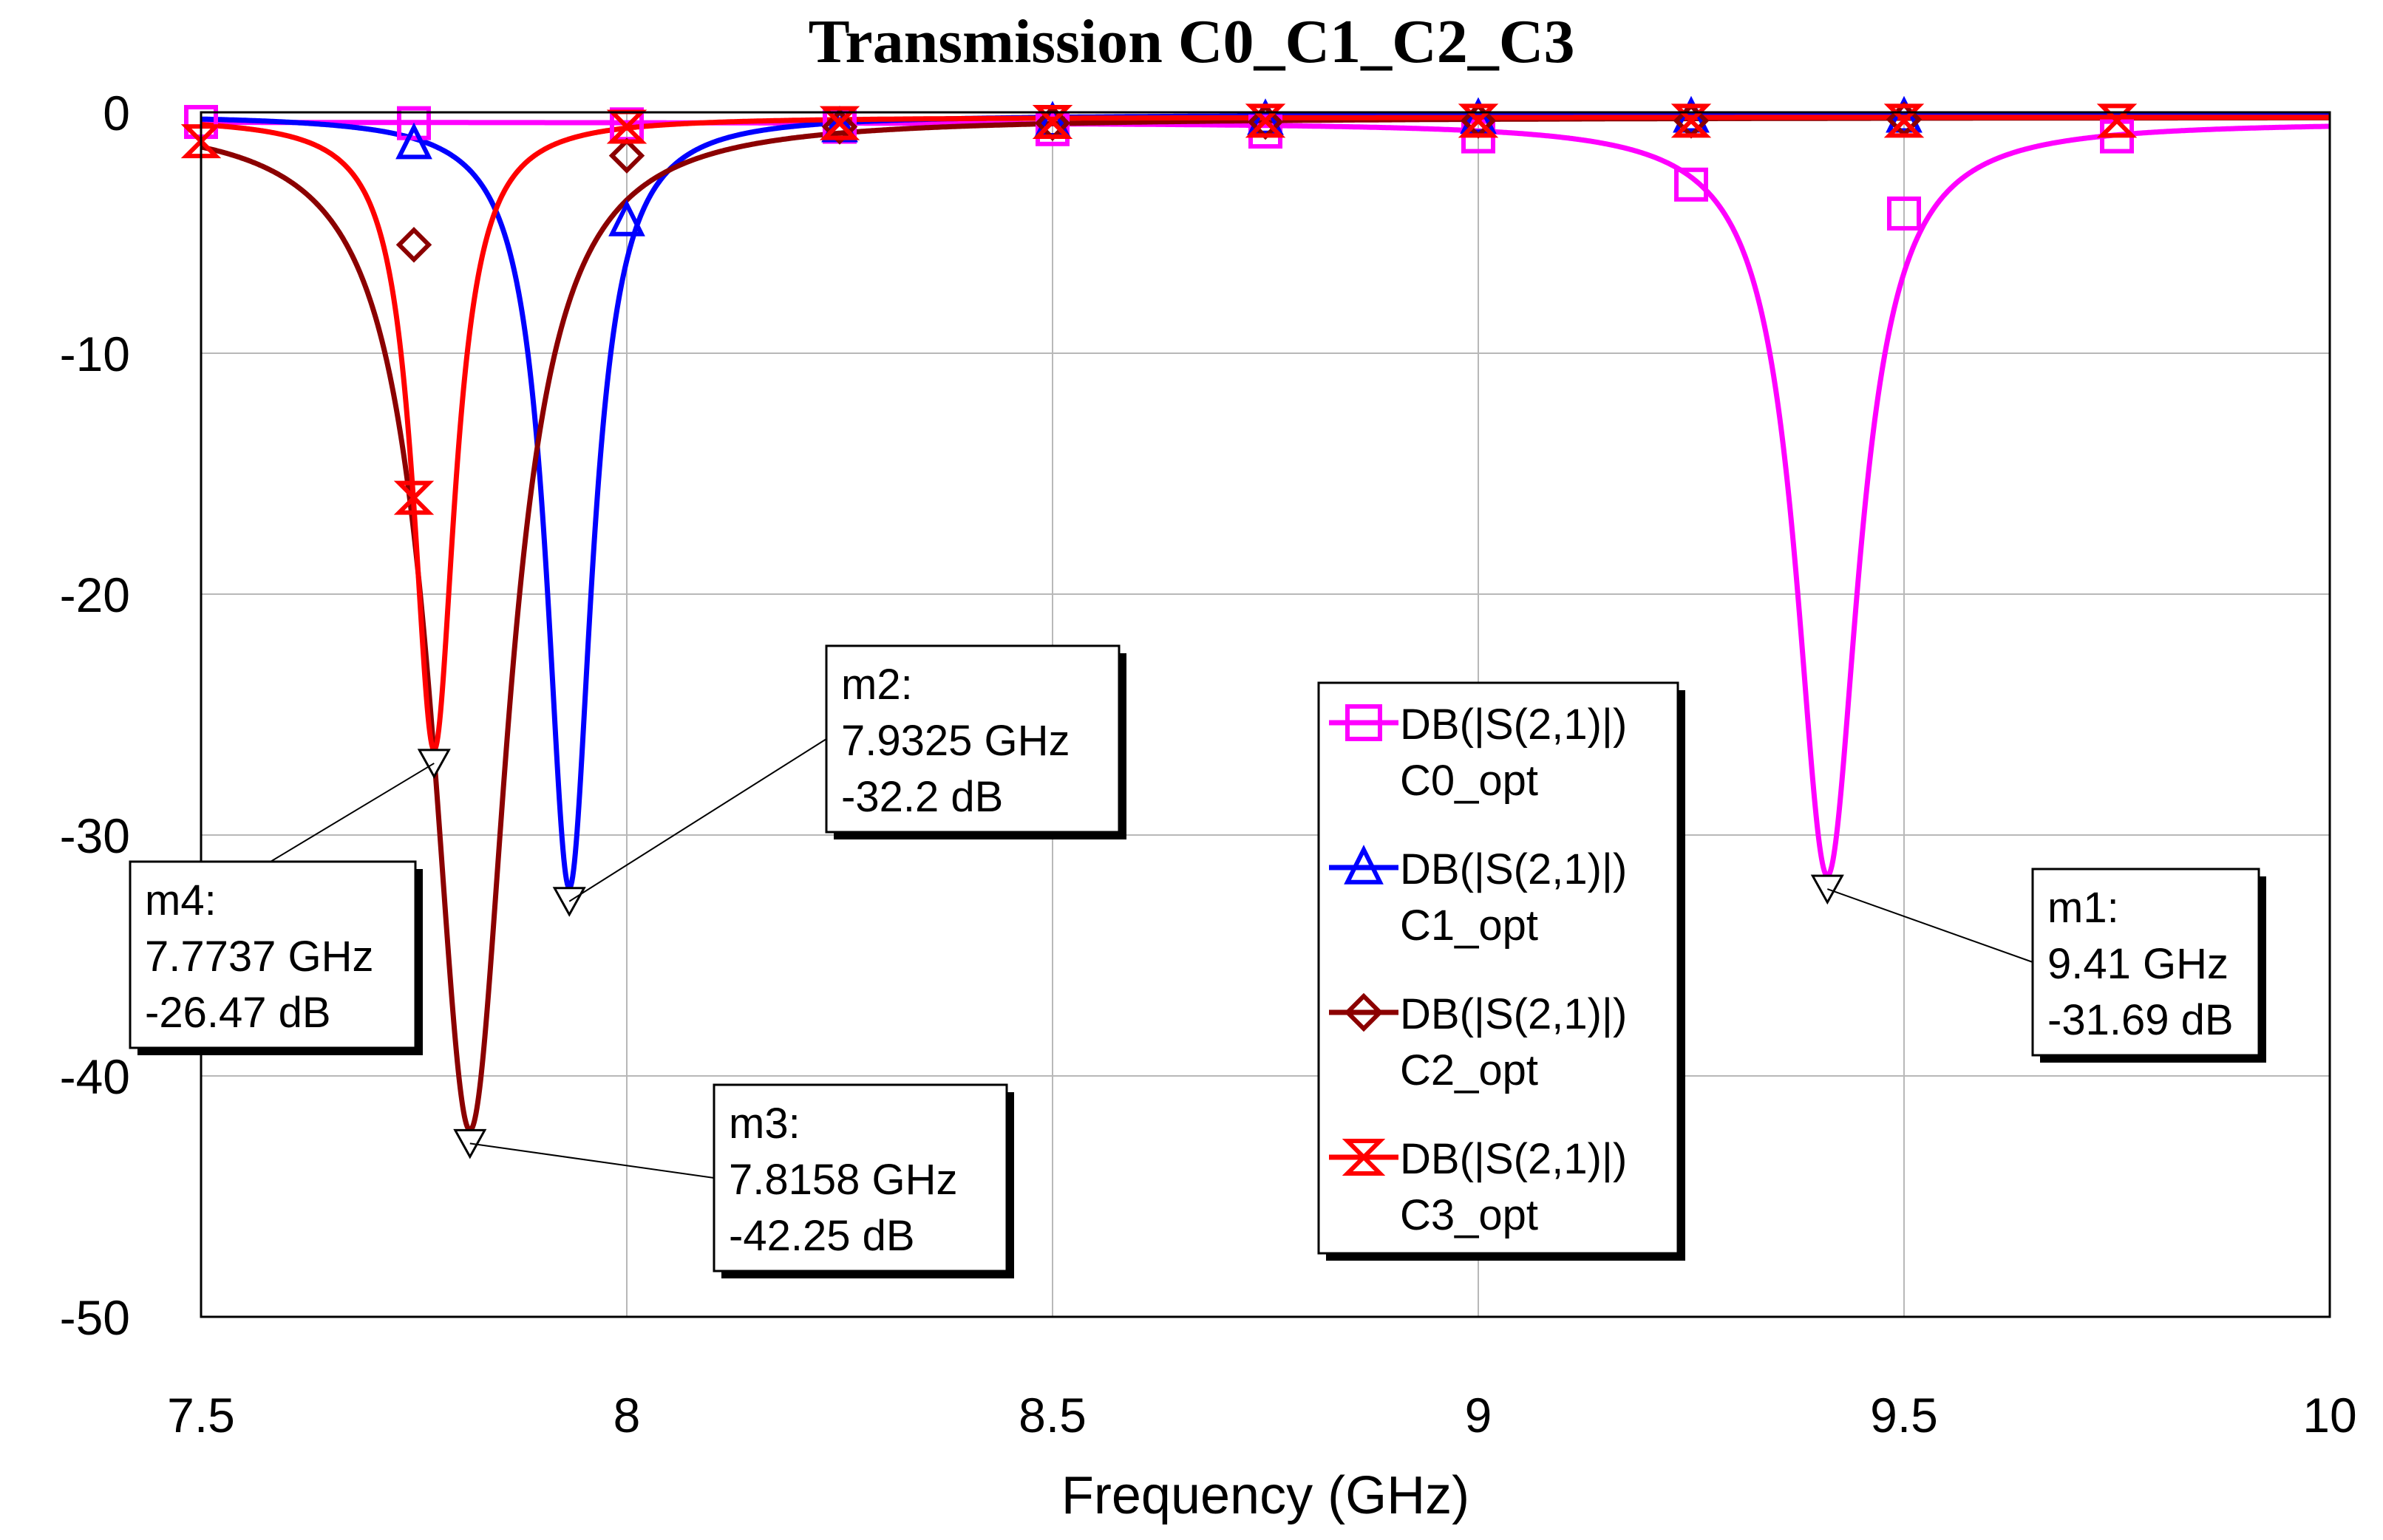  What do you see at coordinates (238, 1013) in the screenshot?
I see `callout-value: -26.47 dB` at bounding box center [238, 1013].